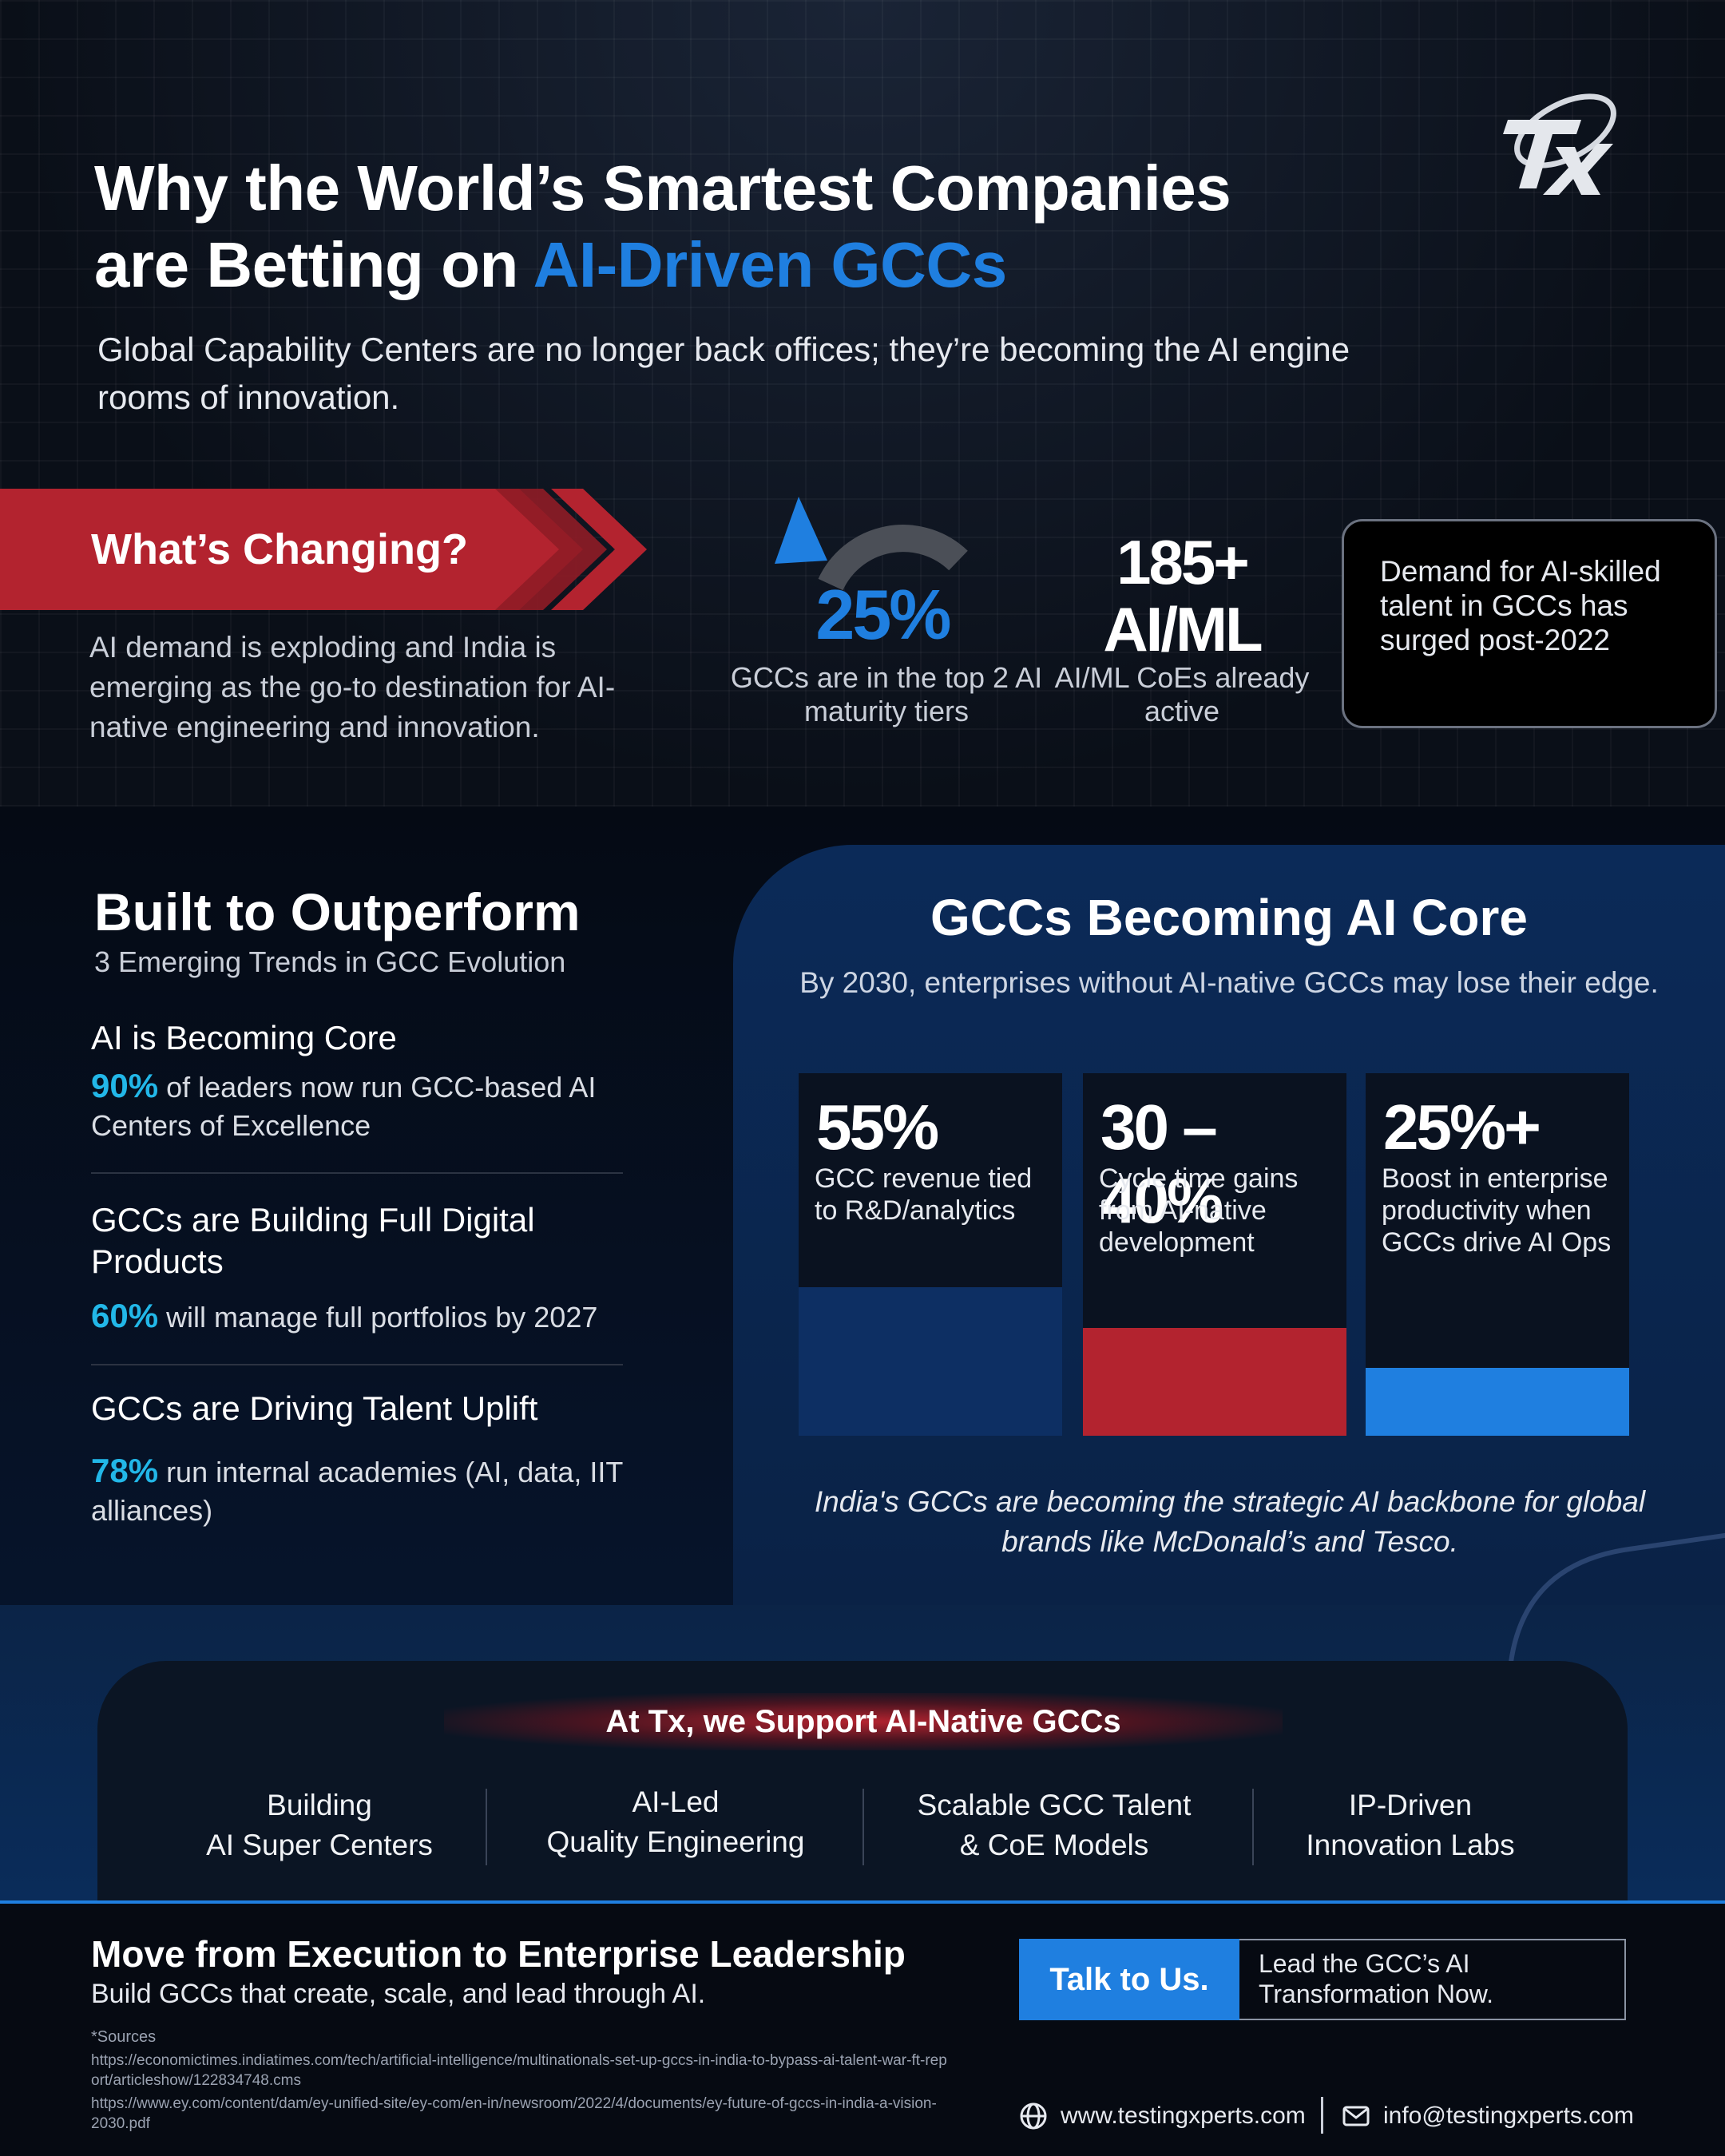 This screenshot has width=1725, height=2156. I want to click on trend-title-3: GCCs are Driving Talent Uplift, so click(314, 1408).